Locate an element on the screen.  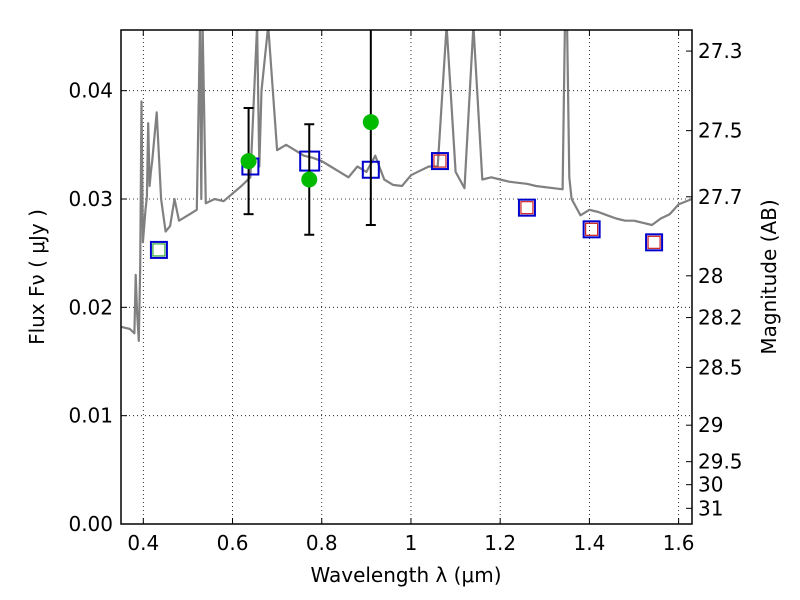
x-tick-label: 1.2 is located at coordinates (500, 543).